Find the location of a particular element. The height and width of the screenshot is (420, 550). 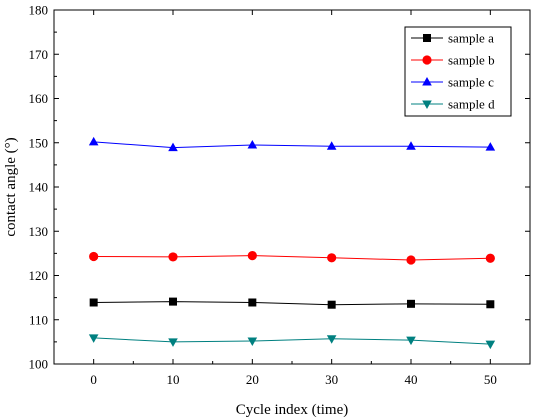

series-sample-c is located at coordinates (292, 144).